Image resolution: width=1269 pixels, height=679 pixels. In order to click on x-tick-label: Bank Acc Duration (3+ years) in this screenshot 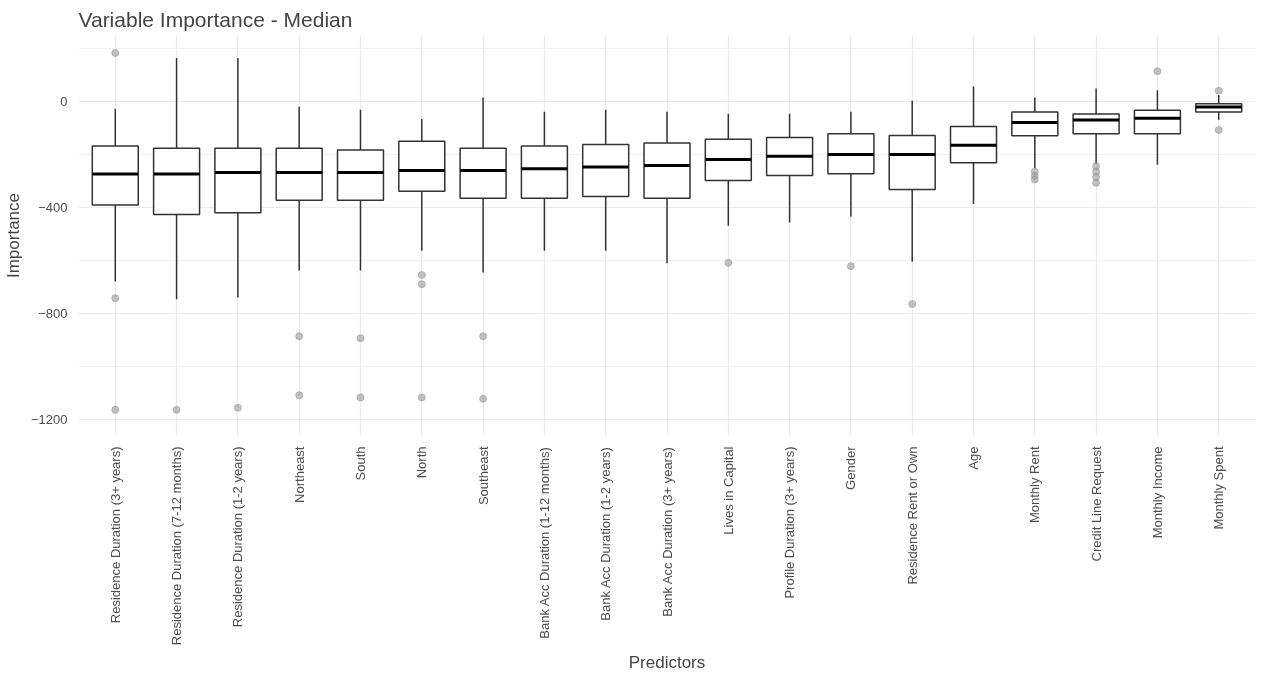, I will do `click(667, 532)`.